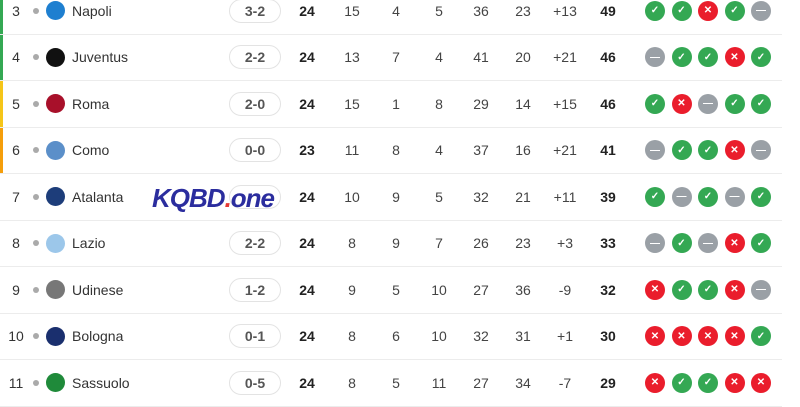 Image resolution: width=800 pixels, height=407 pixels. What do you see at coordinates (255, 196) in the screenshot?
I see `next-match-score` at bounding box center [255, 196].